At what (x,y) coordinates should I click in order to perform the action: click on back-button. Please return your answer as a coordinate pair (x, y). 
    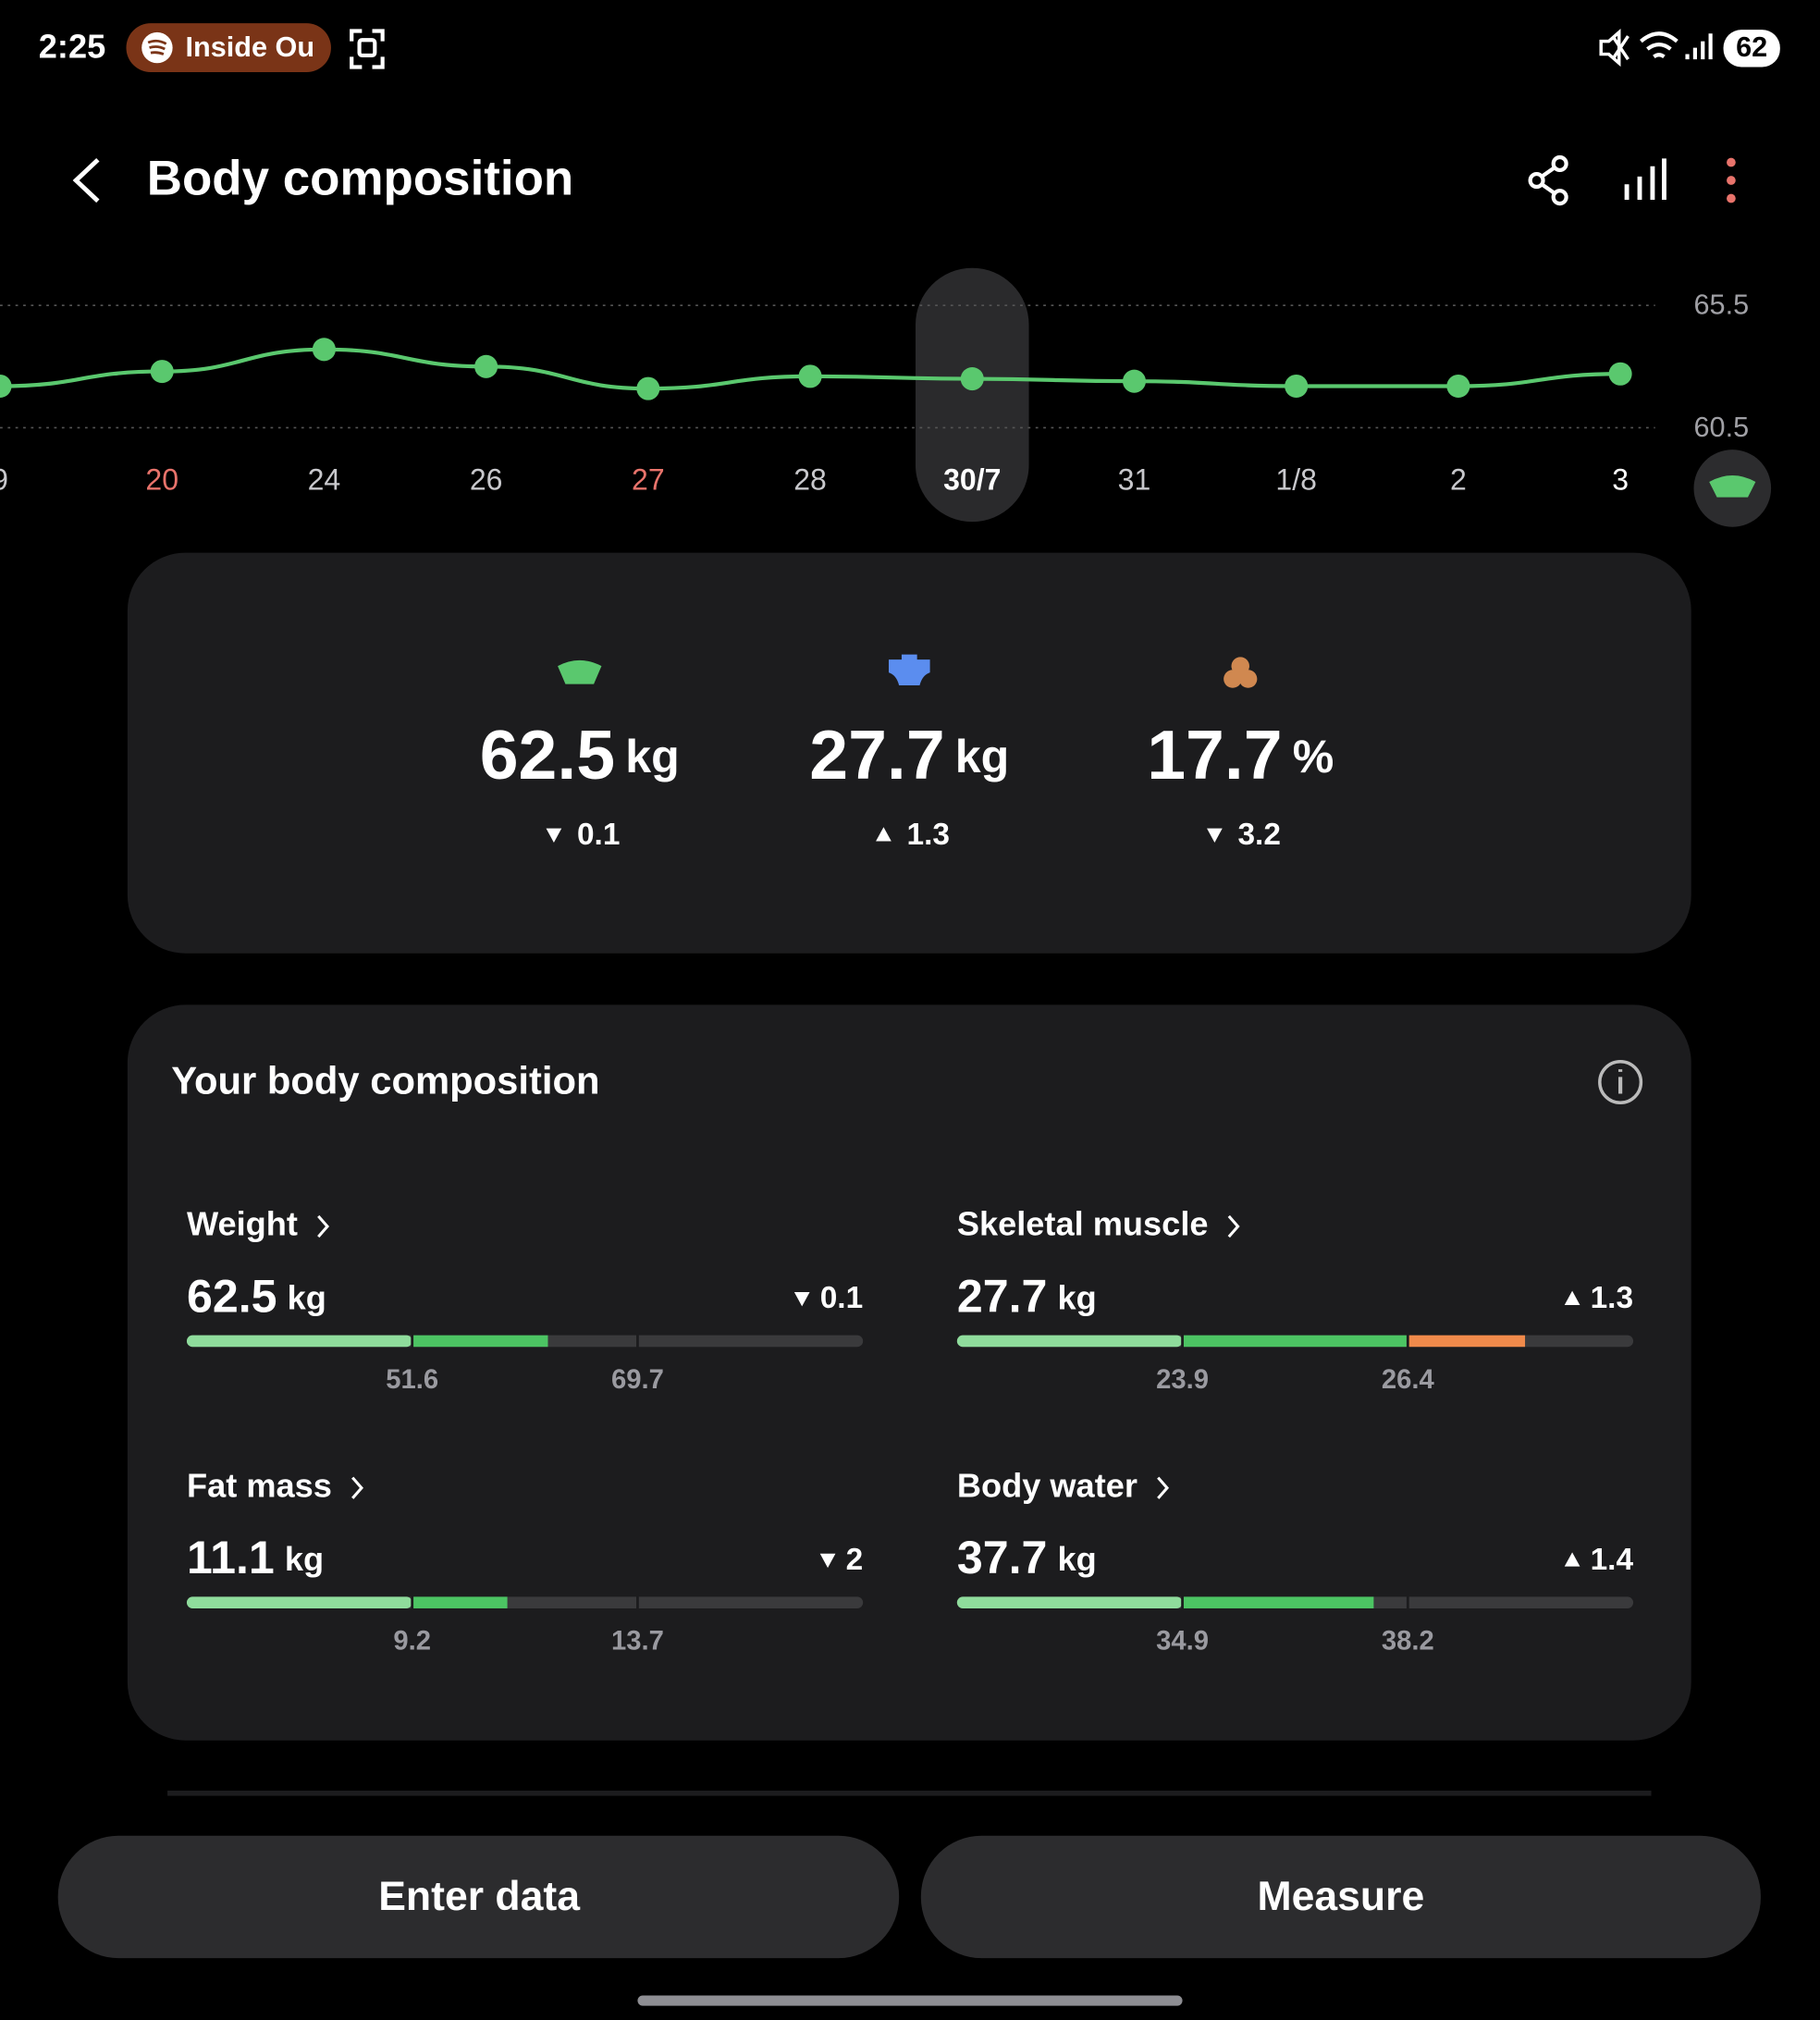
    Looking at the image, I should click on (86, 180).